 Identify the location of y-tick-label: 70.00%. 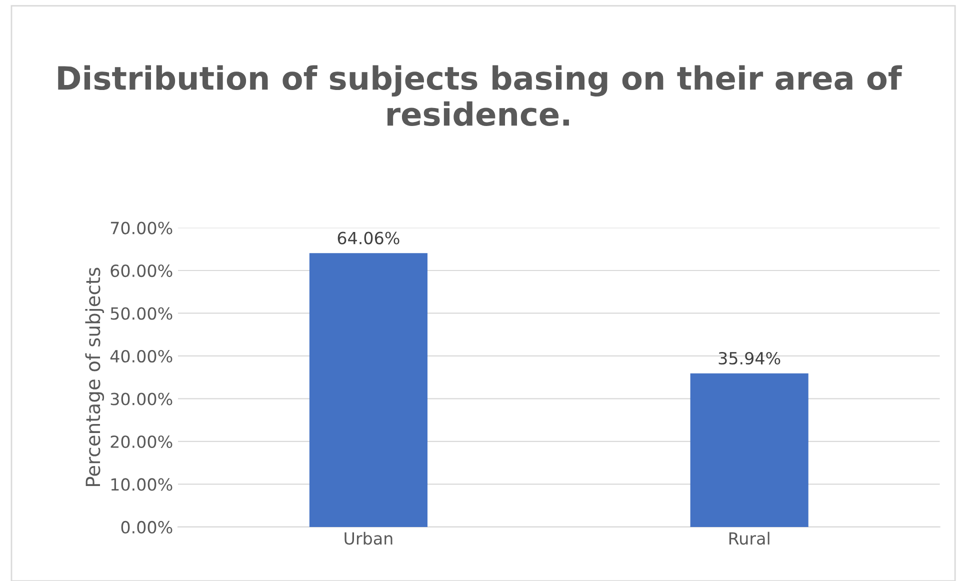
(141, 228).